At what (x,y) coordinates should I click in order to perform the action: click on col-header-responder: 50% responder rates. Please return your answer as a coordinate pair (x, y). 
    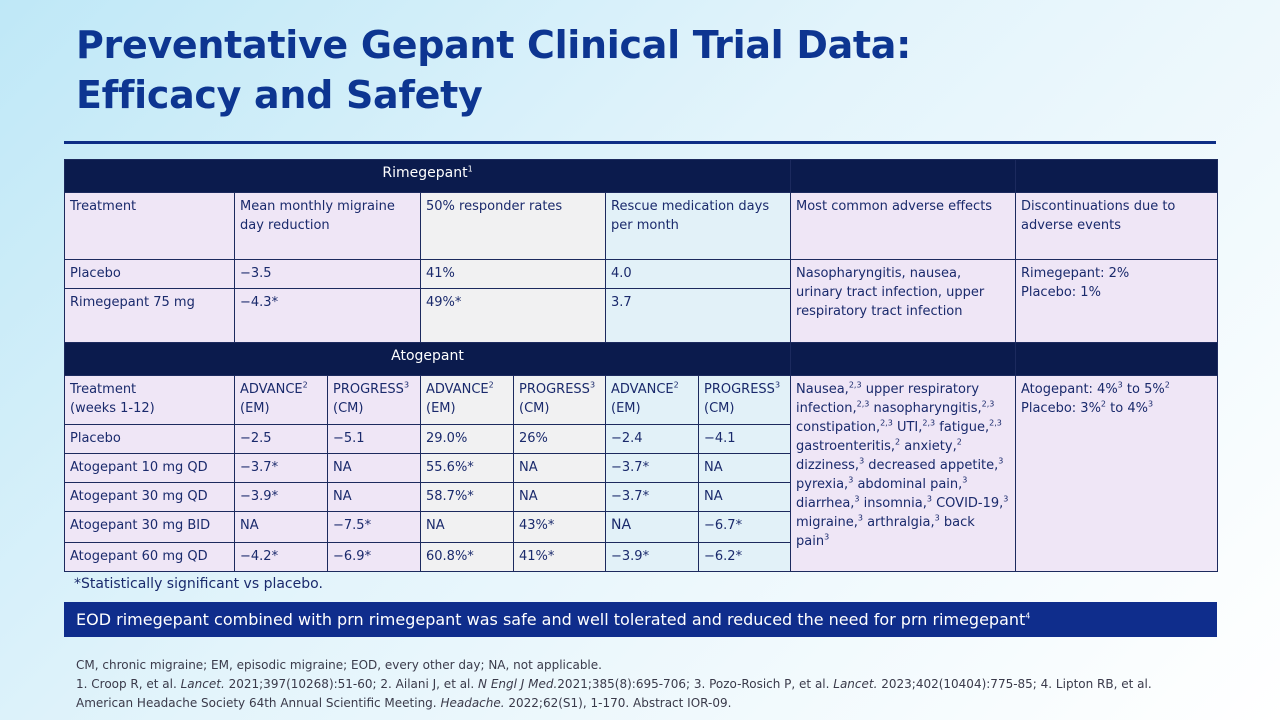
    Looking at the image, I should click on (513, 226).